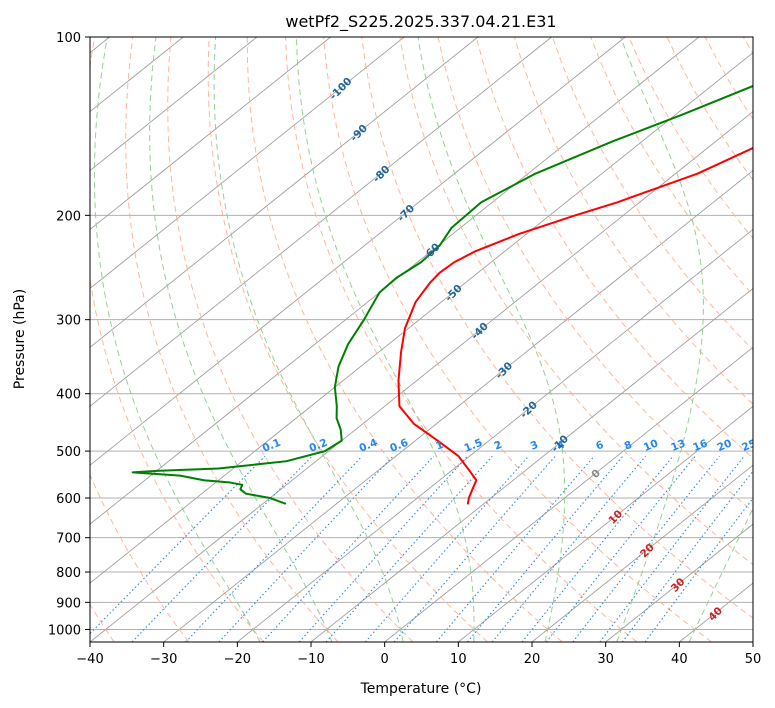  I want to click on dry-adiabat--30, so click(140, 557).